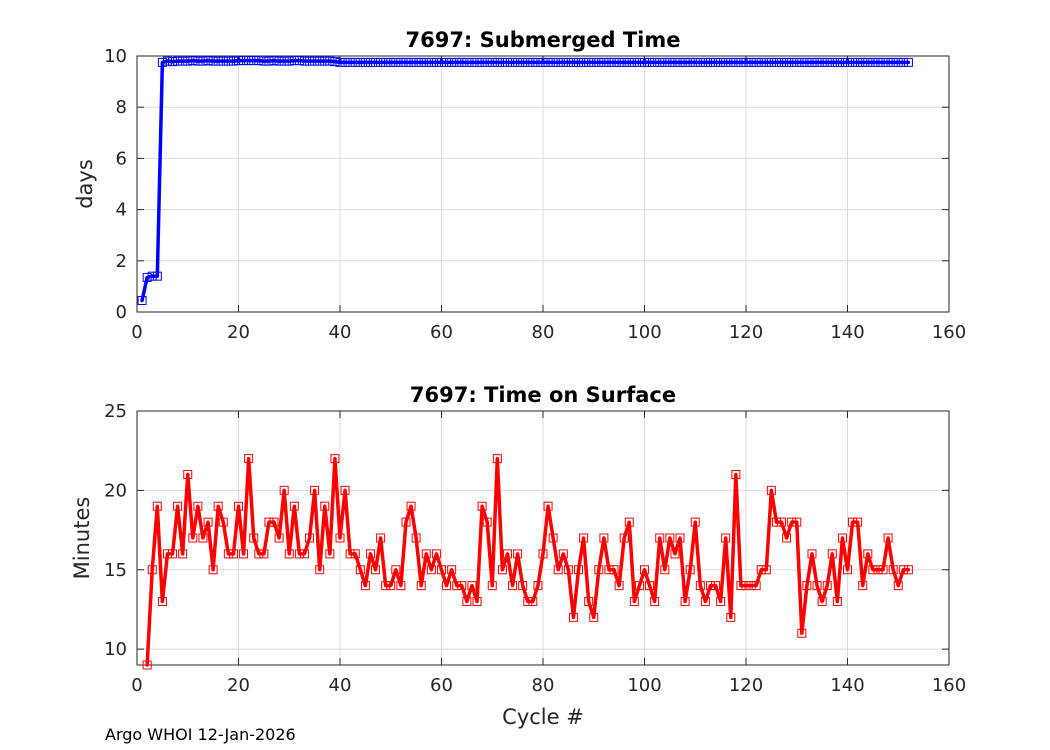  I want to click on y-tick-label: 25, so click(115, 411).